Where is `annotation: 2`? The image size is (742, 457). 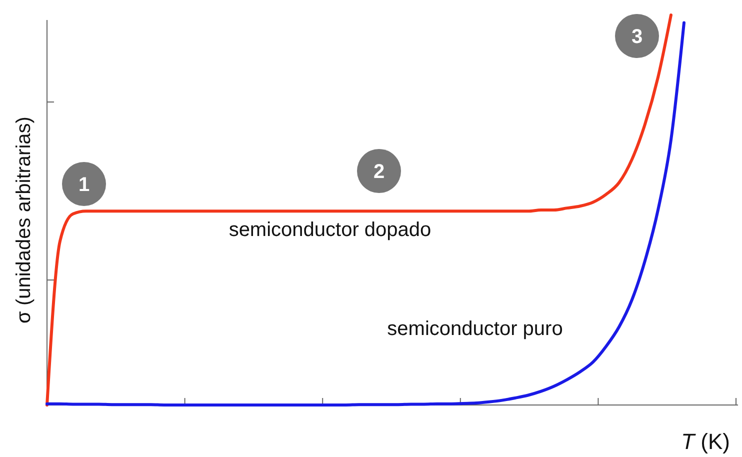 annotation: 2 is located at coordinates (379, 172).